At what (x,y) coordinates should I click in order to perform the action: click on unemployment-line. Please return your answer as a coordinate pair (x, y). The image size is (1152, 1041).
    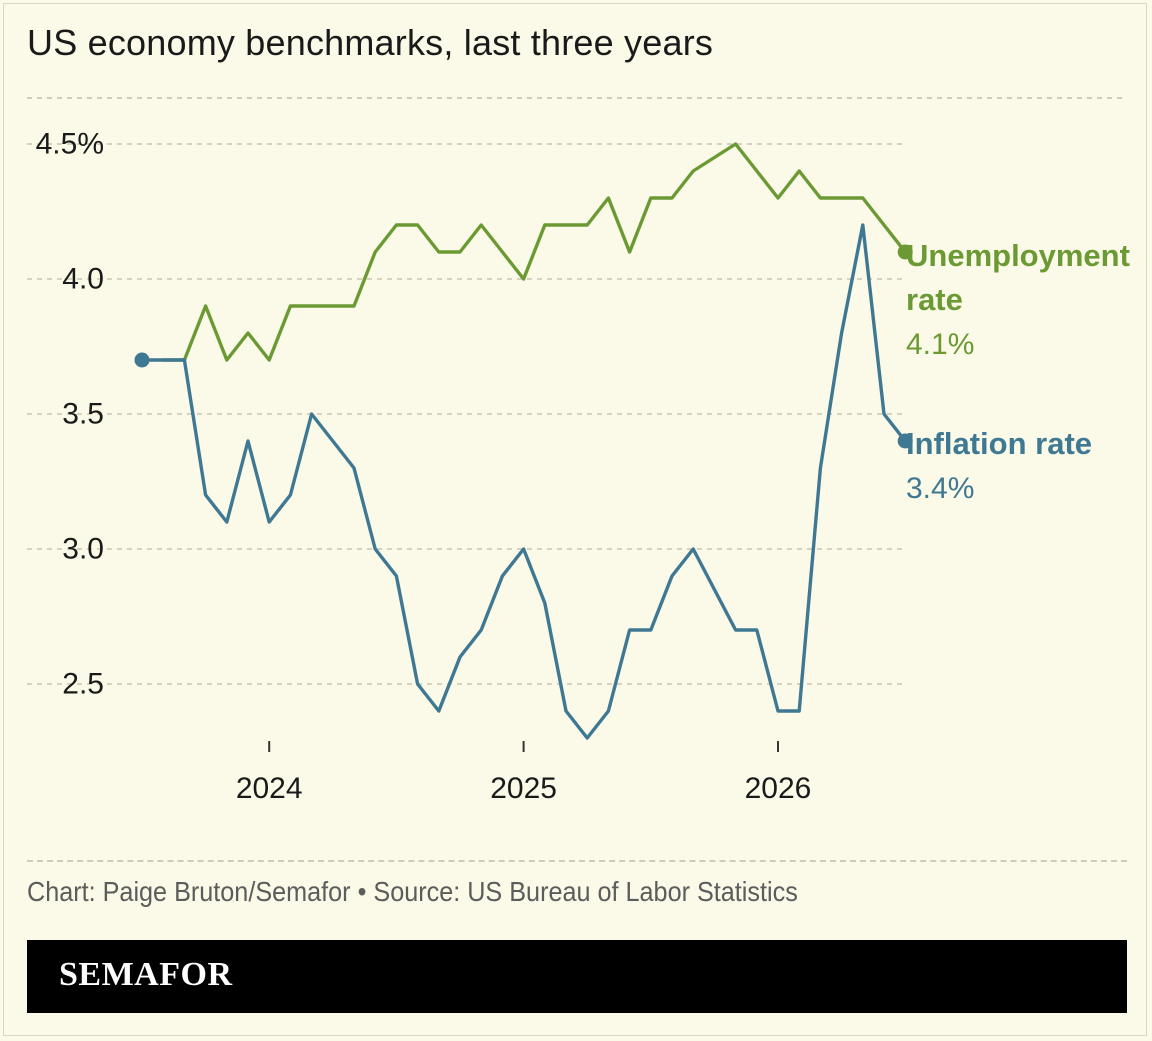
    Looking at the image, I should click on (534, 252).